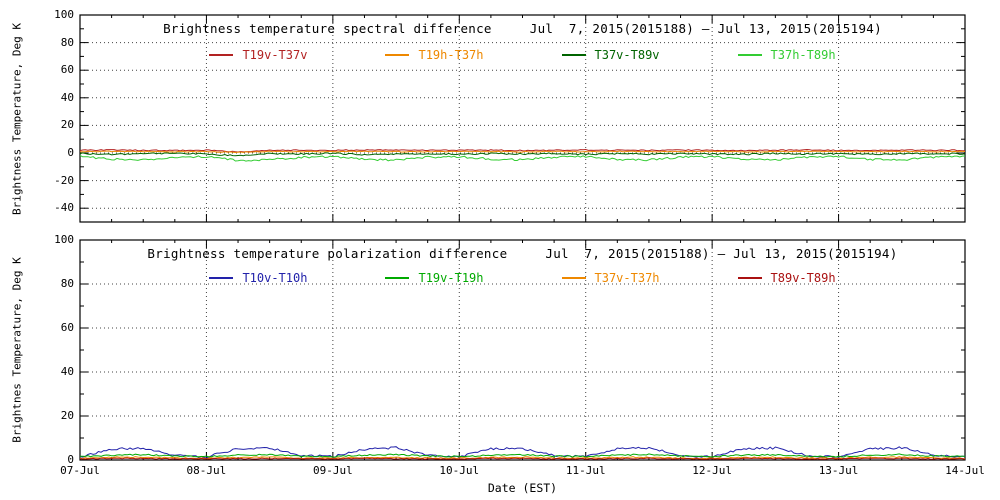 The image size is (1000, 500). What do you see at coordinates (459, 470) in the screenshot?
I see `x-tick-label: 10-Jul` at bounding box center [459, 470].